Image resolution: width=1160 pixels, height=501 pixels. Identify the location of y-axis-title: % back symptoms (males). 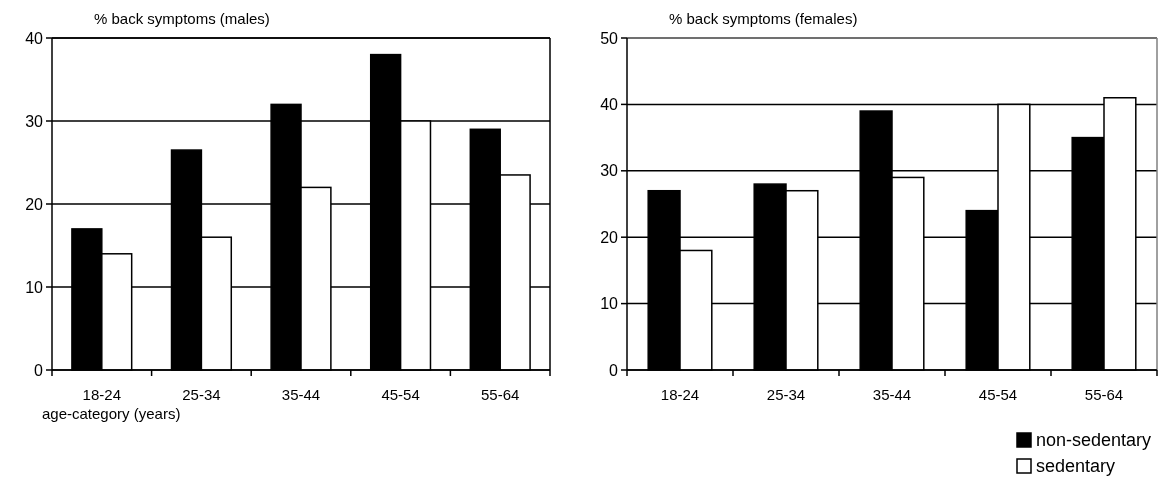
(182, 18).